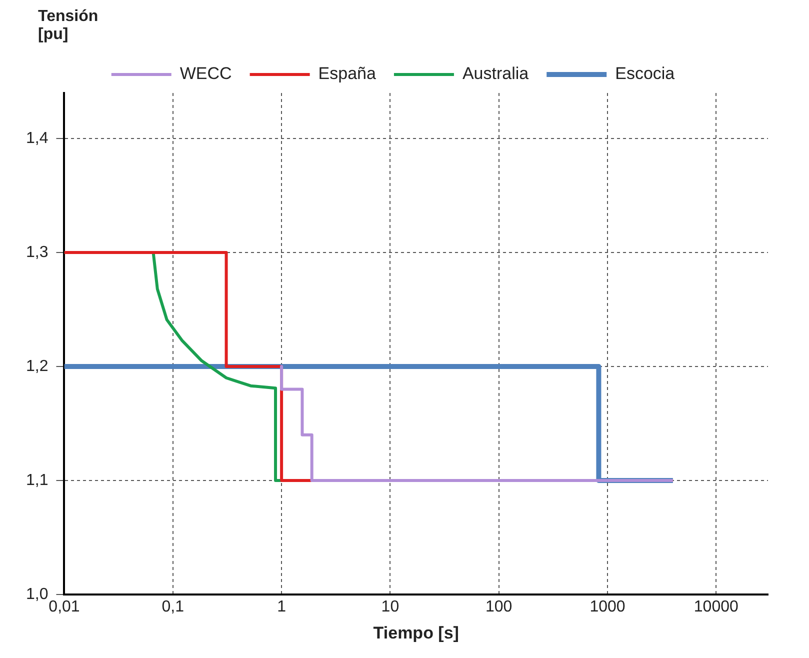  What do you see at coordinates (281, 607) in the screenshot?
I see `x-tick-label: 1` at bounding box center [281, 607].